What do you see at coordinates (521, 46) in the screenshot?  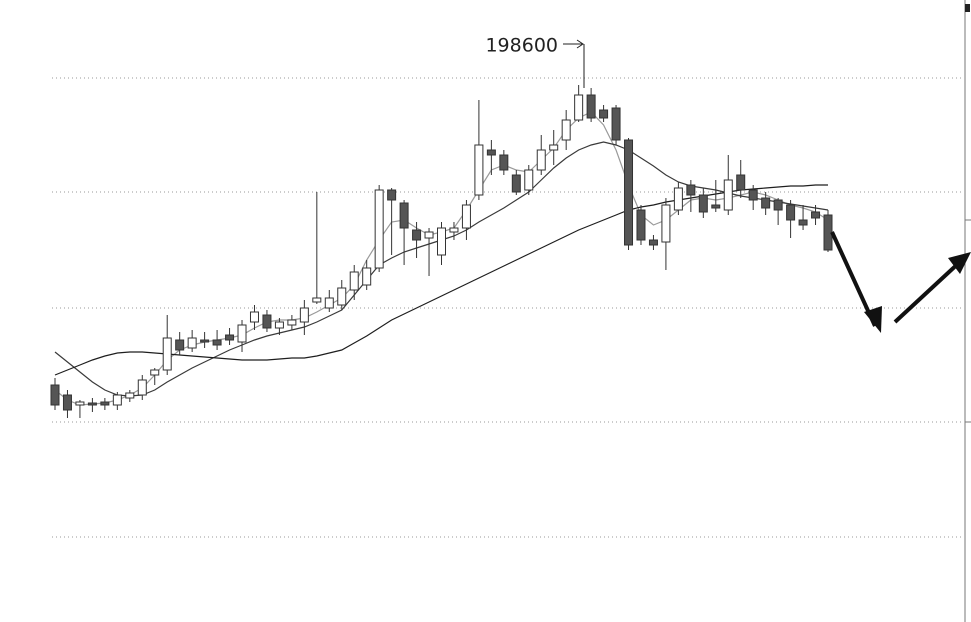 I see `annotation: 198600` at bounding box center [521, 46].